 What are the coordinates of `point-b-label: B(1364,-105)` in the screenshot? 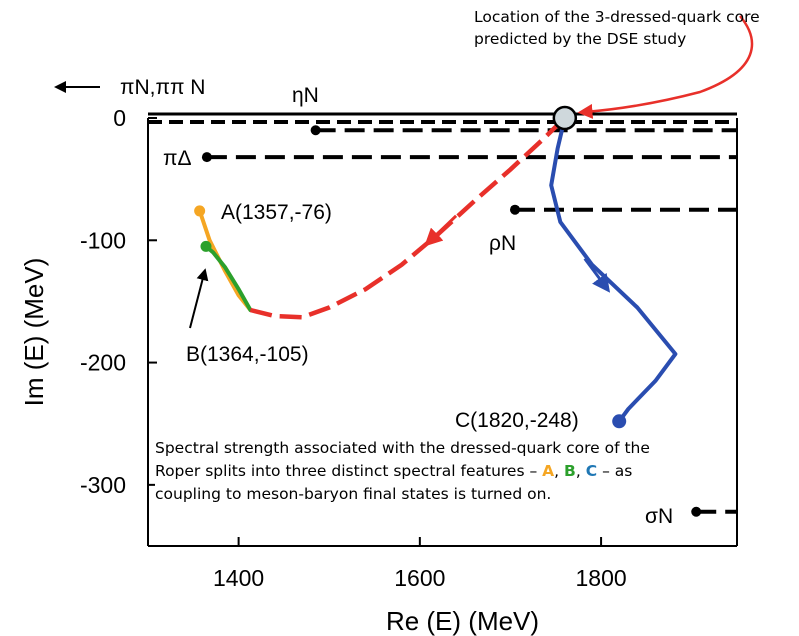 It's located at (247, 354).